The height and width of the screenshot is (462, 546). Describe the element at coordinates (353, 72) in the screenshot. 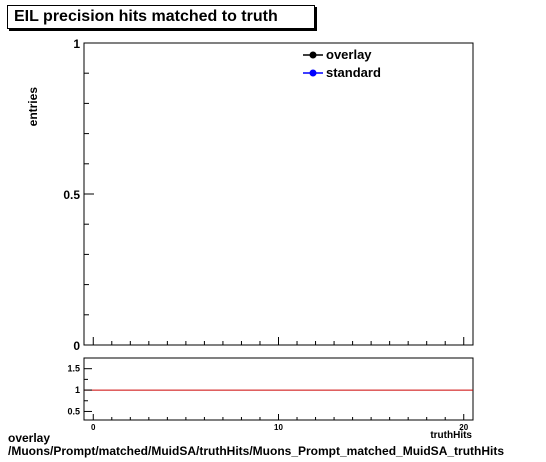

I see `legend-standard-label: standard` at that location.